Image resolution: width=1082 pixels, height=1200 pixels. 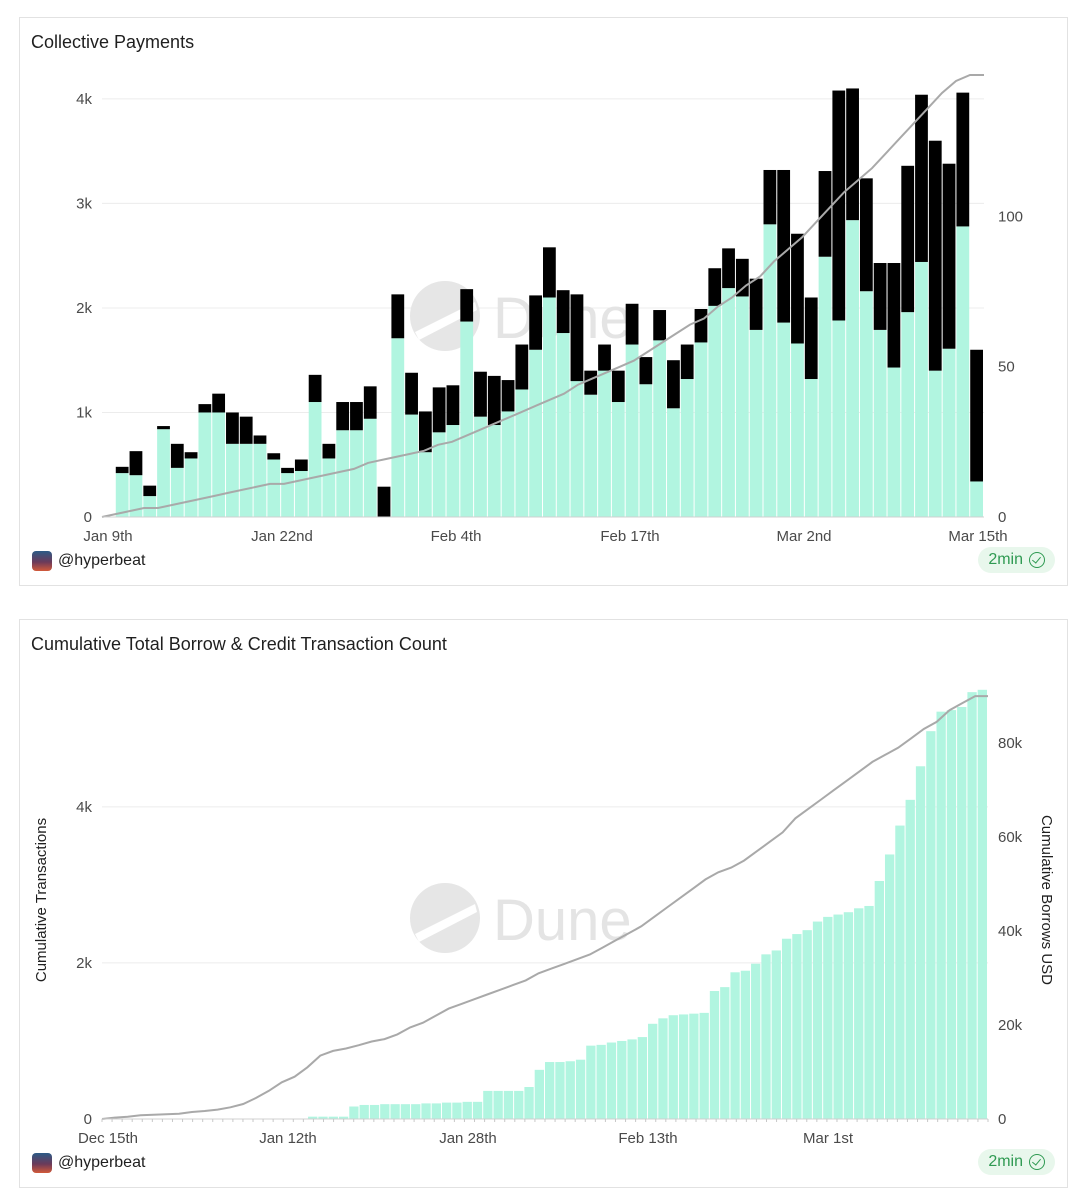 I want to click on y-right-tick-label: 80k, so click(x=1010, y=743).